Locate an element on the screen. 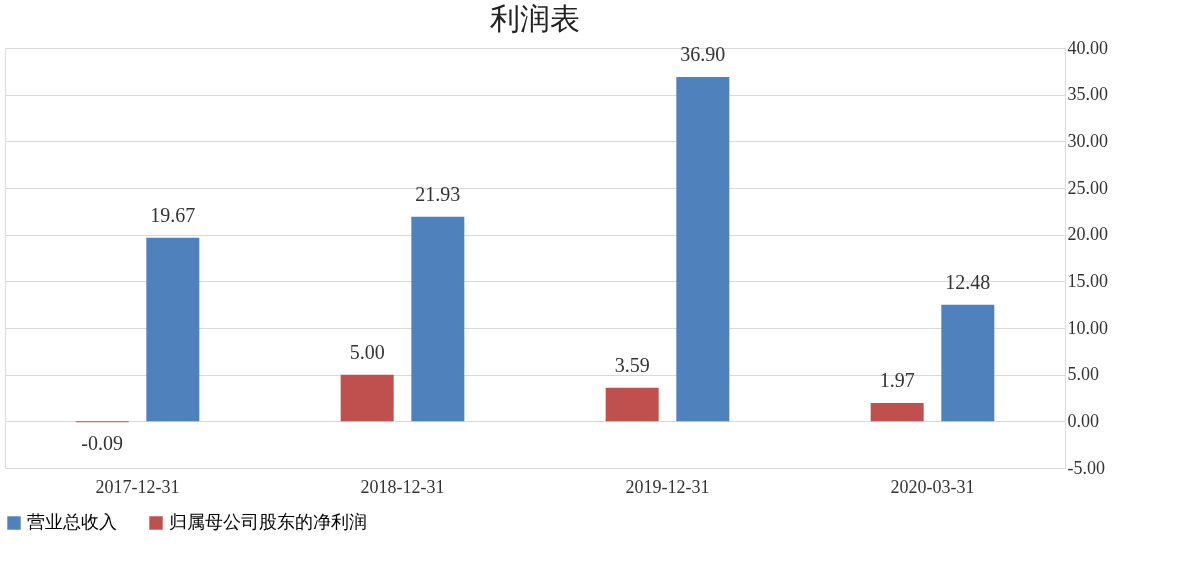 The height and width of the screenshot is (581, 1180). x-tick-label: 2019-12-31 is located at coordinates (667, 486).